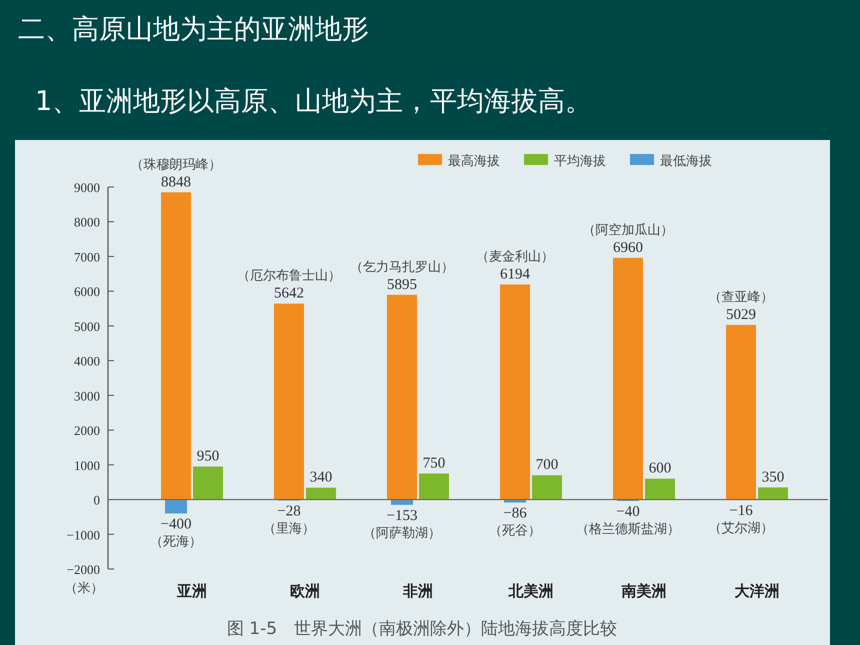 The image size is (860, 645). What do you see at coordinates (643, 591) in the screenshot?
I see `x-tick-label: 南美洲` at bounding box center [643, 591].